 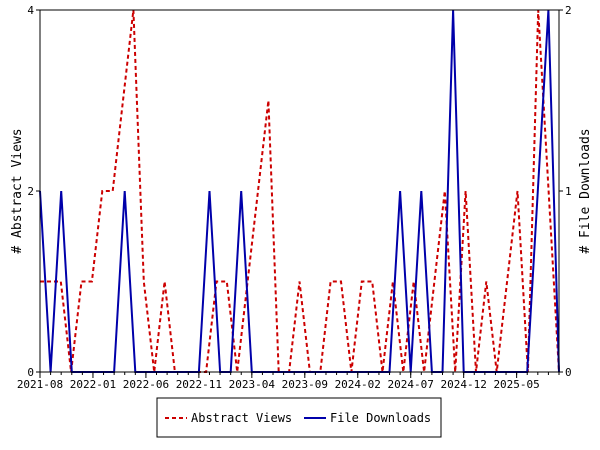 I want to click on x-tick-label: 2024-07, so click(x=411, y=384).